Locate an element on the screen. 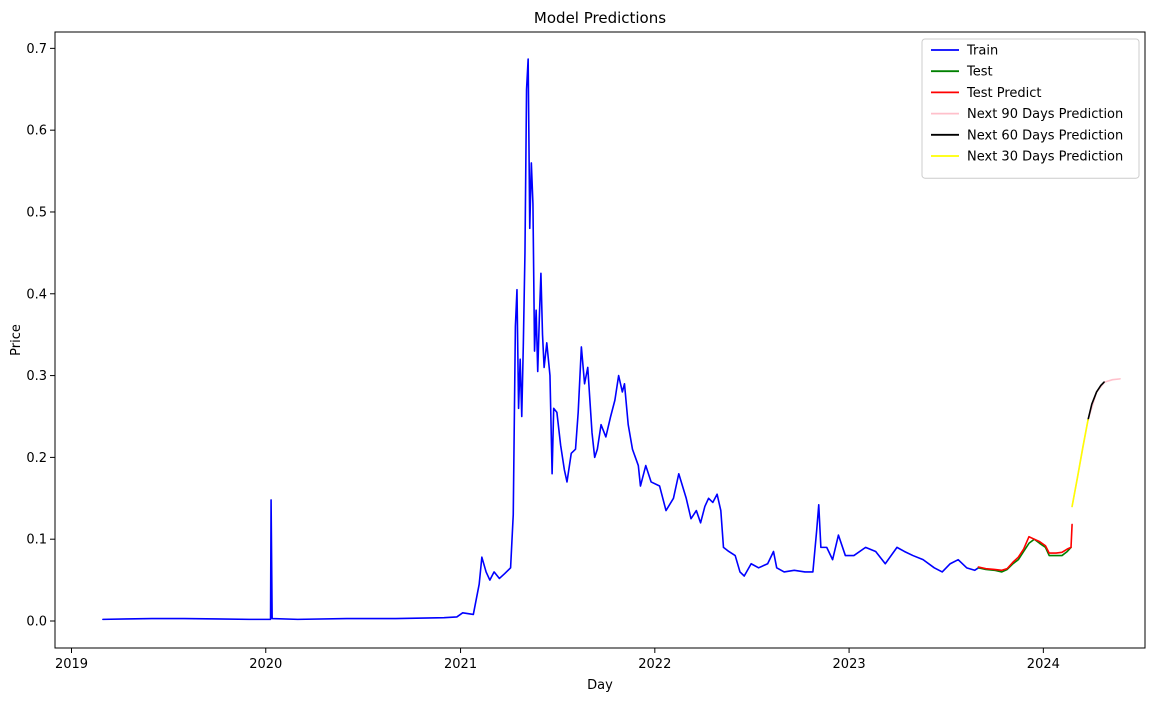 The width and height of the screenshot is (1156, 701). legend-label-5: Next 30 Days Prediction is located at coordinates (1045, 157).